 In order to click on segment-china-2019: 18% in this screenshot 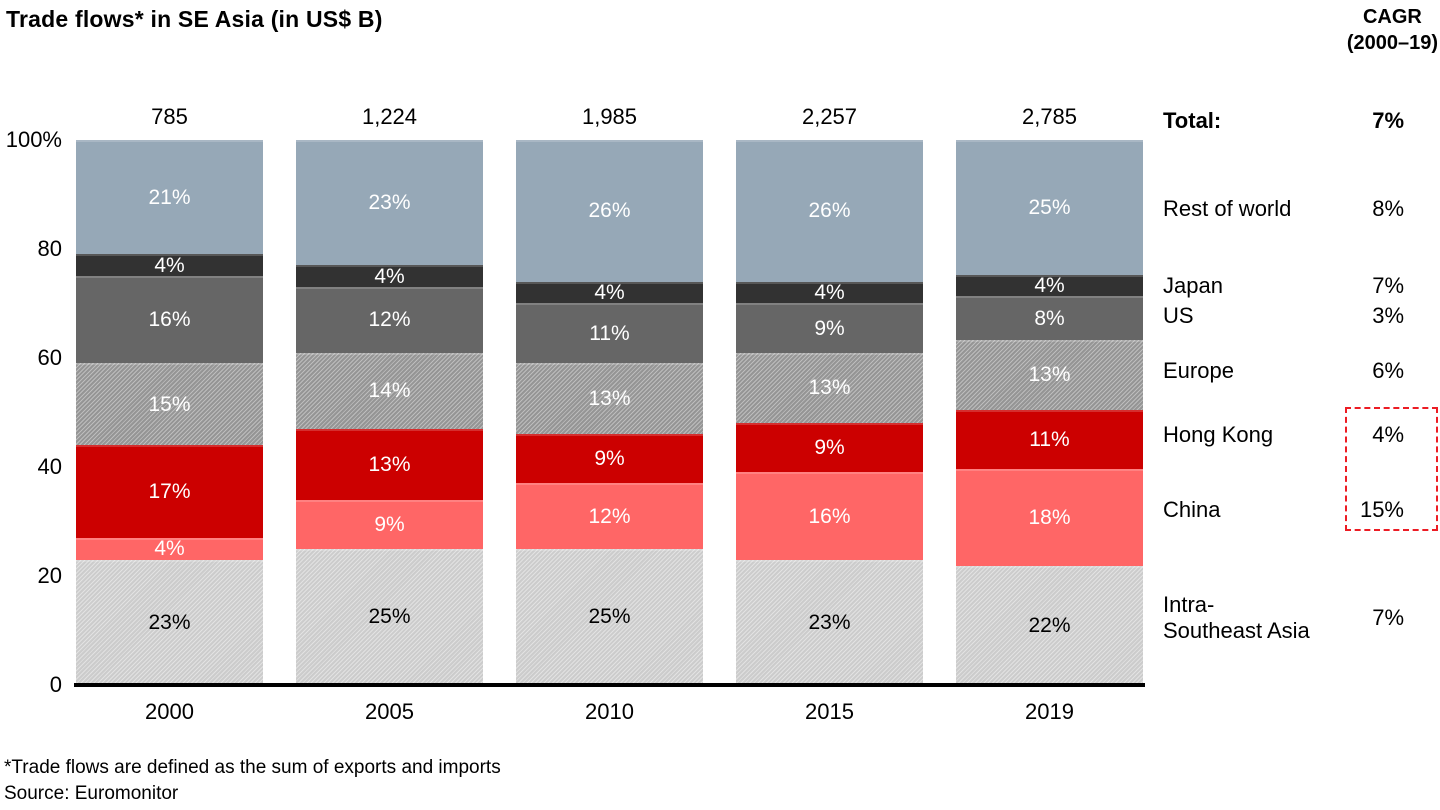, I will do `click(1049, 518)`.